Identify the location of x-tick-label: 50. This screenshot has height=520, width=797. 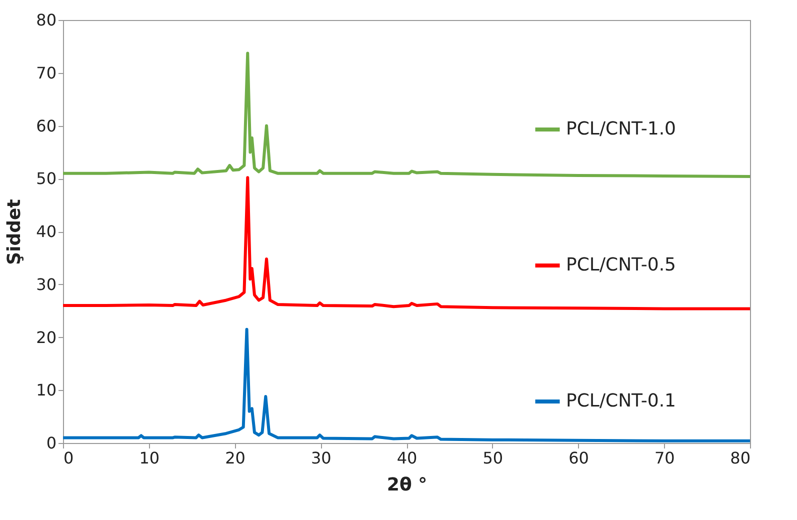
(493, 458).